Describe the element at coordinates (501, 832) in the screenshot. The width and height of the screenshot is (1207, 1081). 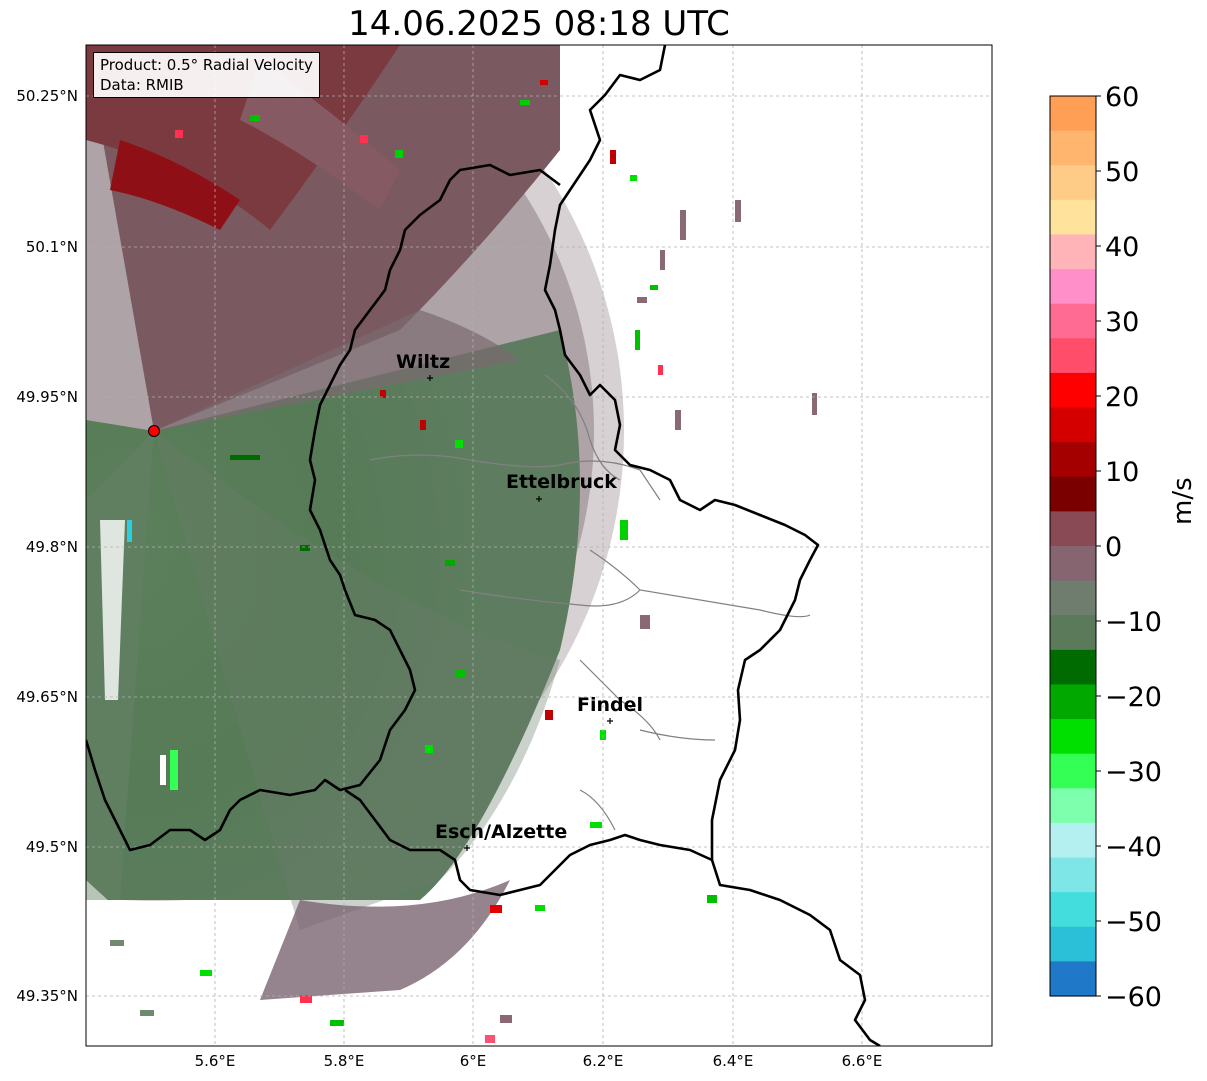
I see `city-label-esch-alzette: Esch/Alzette` at that location.